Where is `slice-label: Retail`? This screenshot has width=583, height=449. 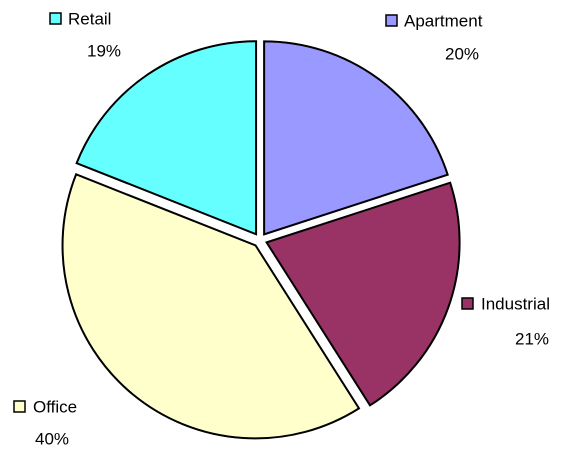 slice-label: Retail is located at coordinates (89, 18).